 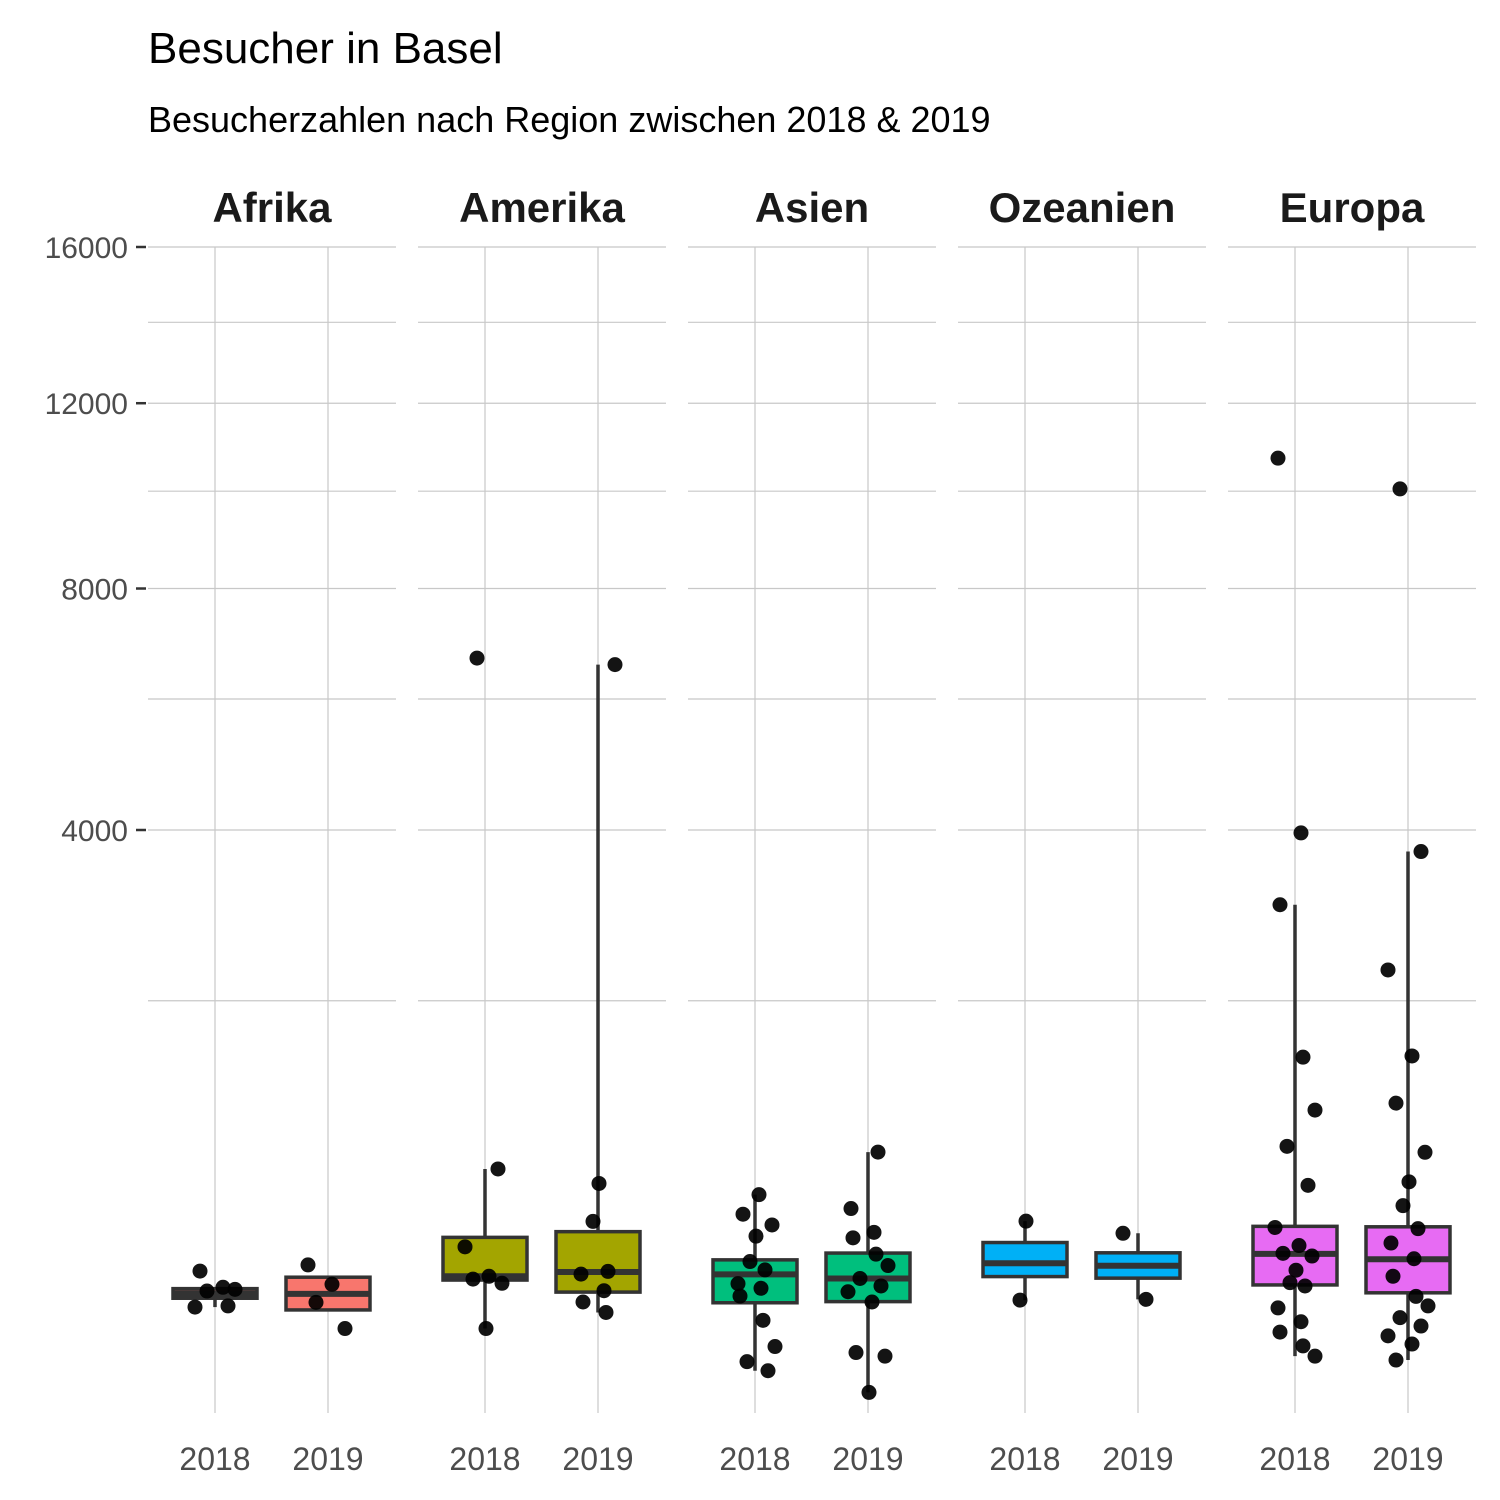 I want to click on y-tick-label: 8000, so click(x=94, y=590).